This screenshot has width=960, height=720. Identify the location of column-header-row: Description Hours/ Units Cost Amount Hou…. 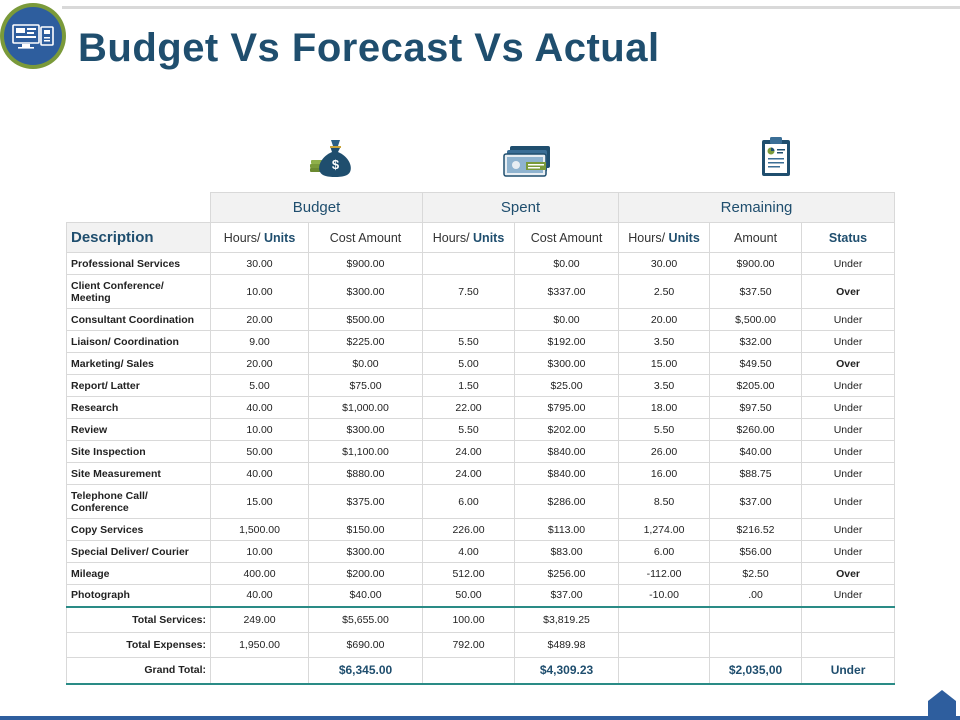
(481, 237).